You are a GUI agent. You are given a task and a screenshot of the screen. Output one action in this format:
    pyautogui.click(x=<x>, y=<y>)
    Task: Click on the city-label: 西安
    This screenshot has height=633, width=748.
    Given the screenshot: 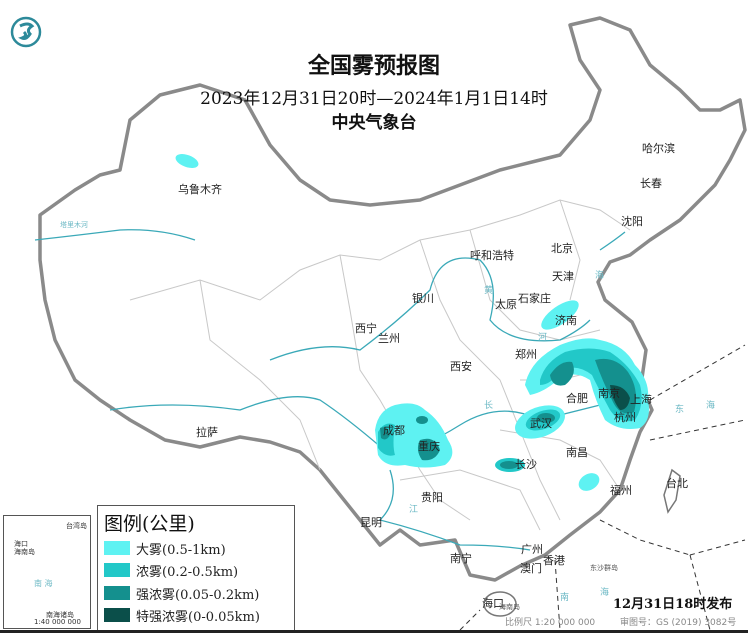 What is the action you would take?
    pyautogui.click(x=461, y=366)
    